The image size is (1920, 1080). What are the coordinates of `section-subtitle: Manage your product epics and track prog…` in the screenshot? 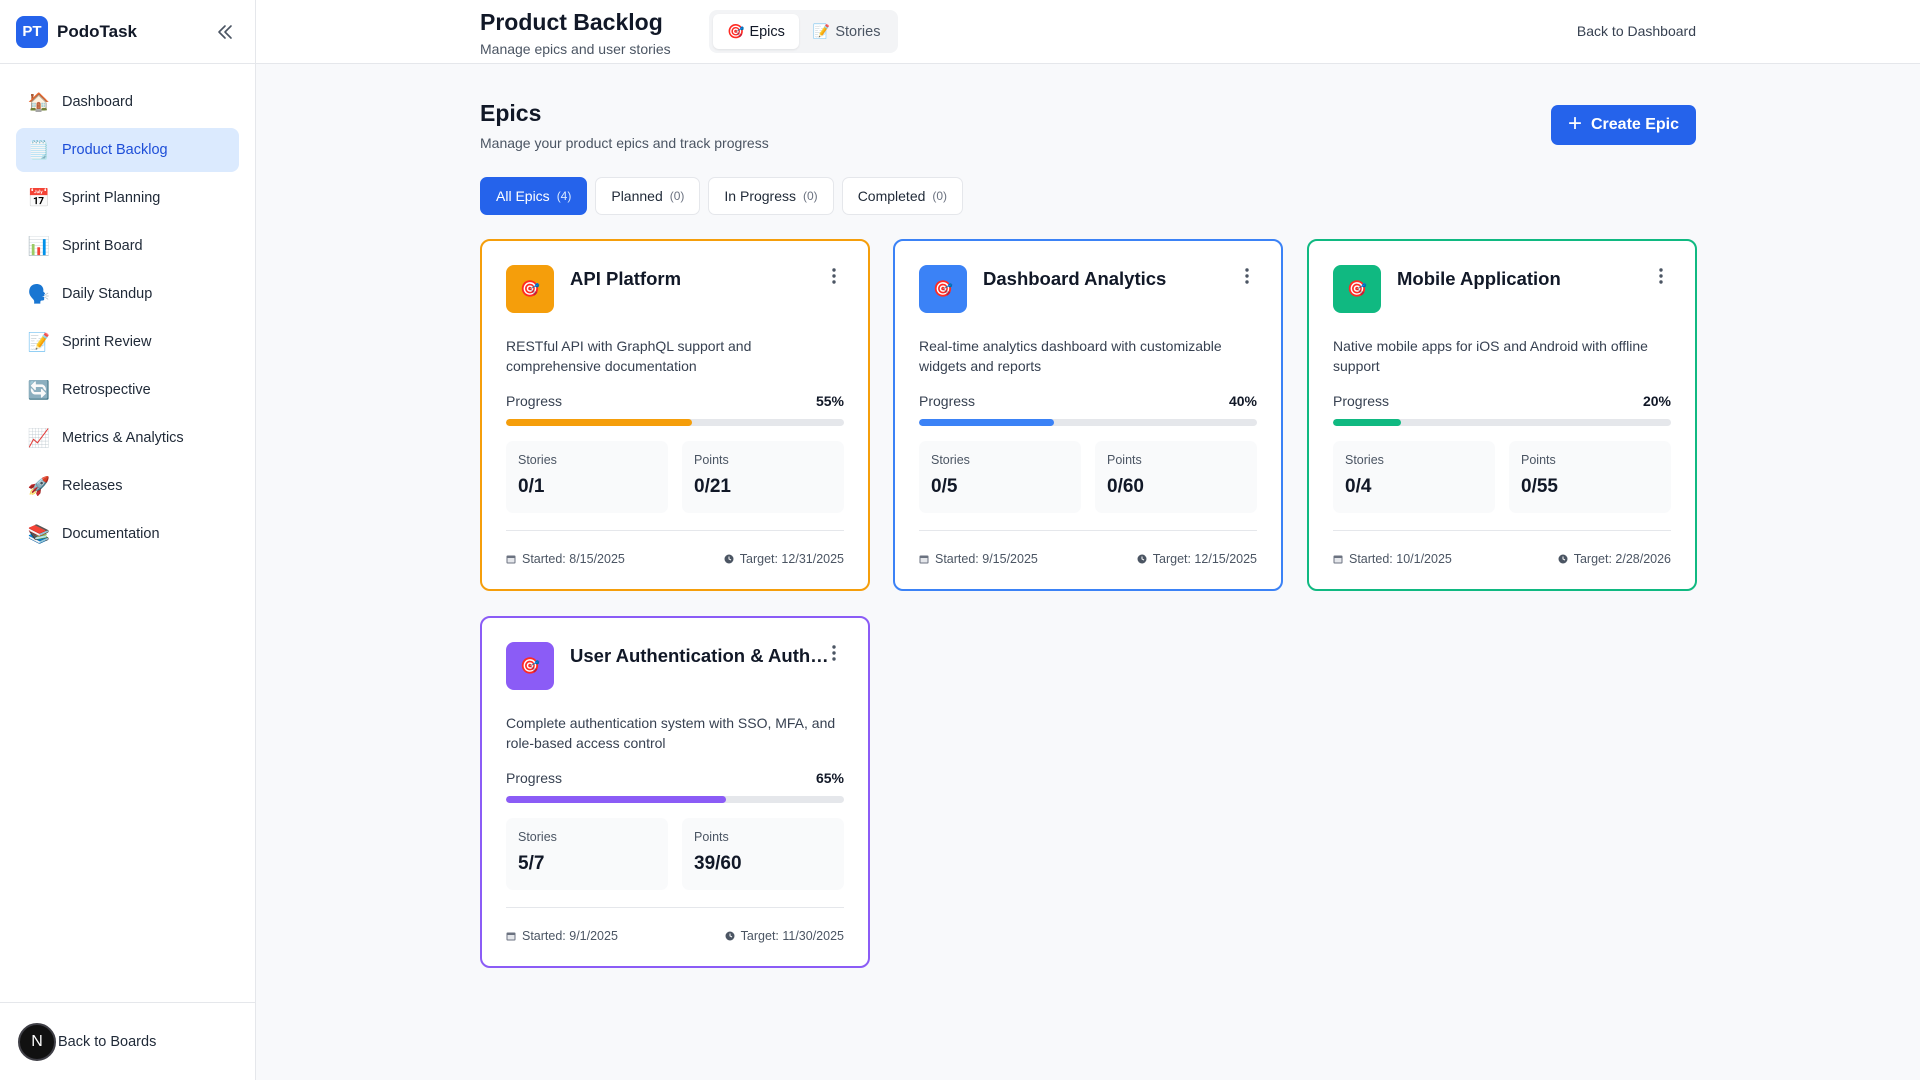 It's located at (624, 143).